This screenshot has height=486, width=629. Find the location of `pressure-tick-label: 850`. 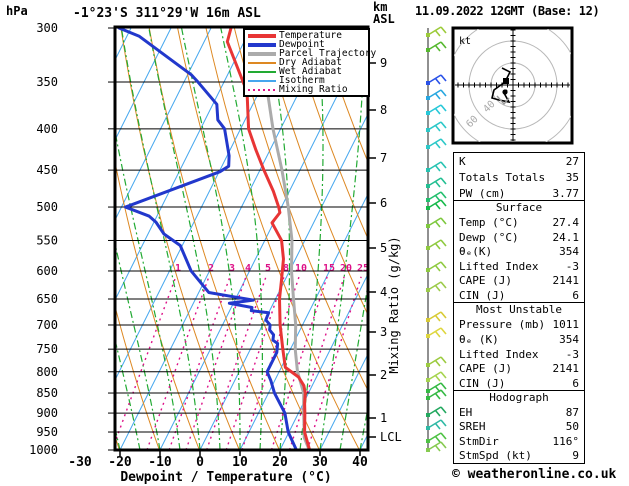

pressure-tick-label: 850 is located at coordinates (47, 393).